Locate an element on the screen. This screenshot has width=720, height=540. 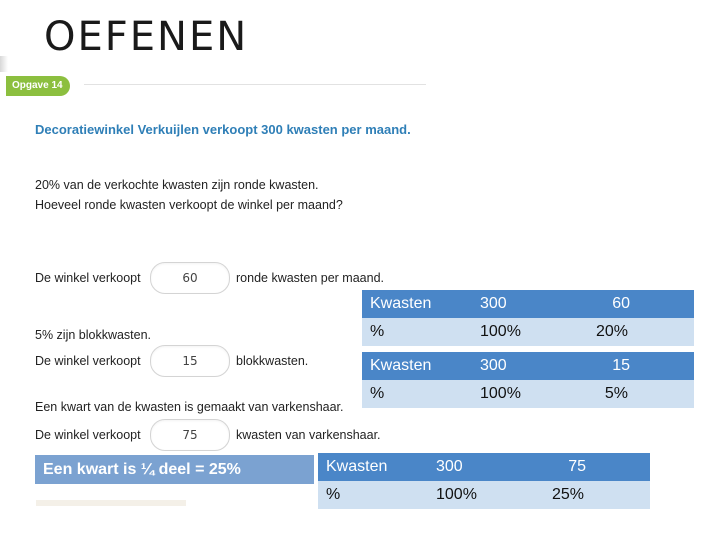
answer-row-2-prefix: De winkel verkoopt is located at coordinates (88, 361).